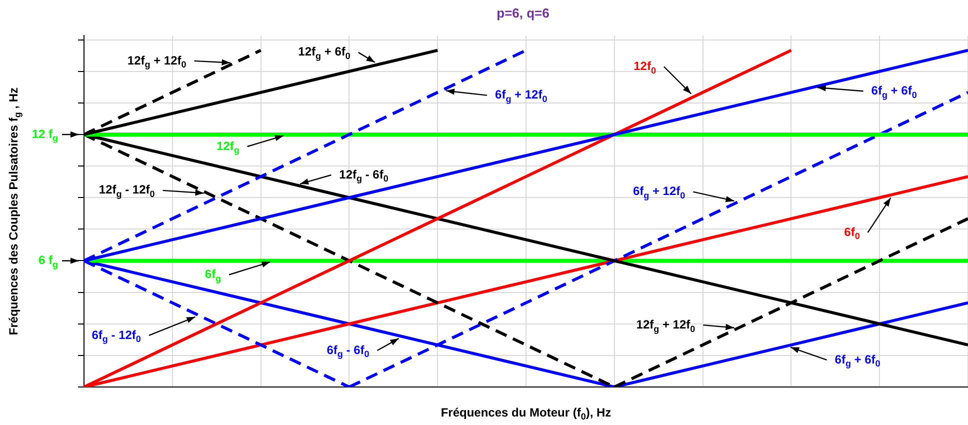  I want to click on chart-title: p=6, q=6, so click(523, 12).